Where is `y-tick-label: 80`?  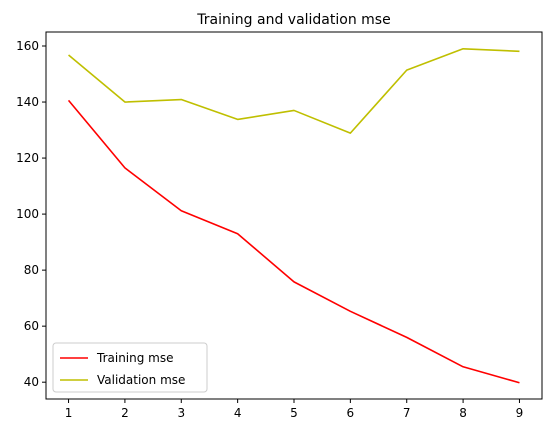 y-tick-label: 80 is located at coordinates (31, 270).